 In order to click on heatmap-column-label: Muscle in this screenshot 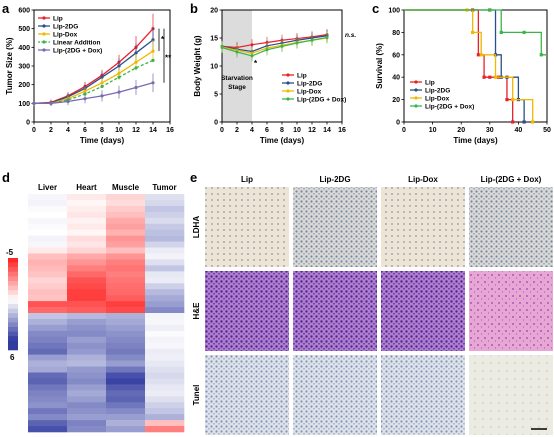, I will do `click(126, 187)`.